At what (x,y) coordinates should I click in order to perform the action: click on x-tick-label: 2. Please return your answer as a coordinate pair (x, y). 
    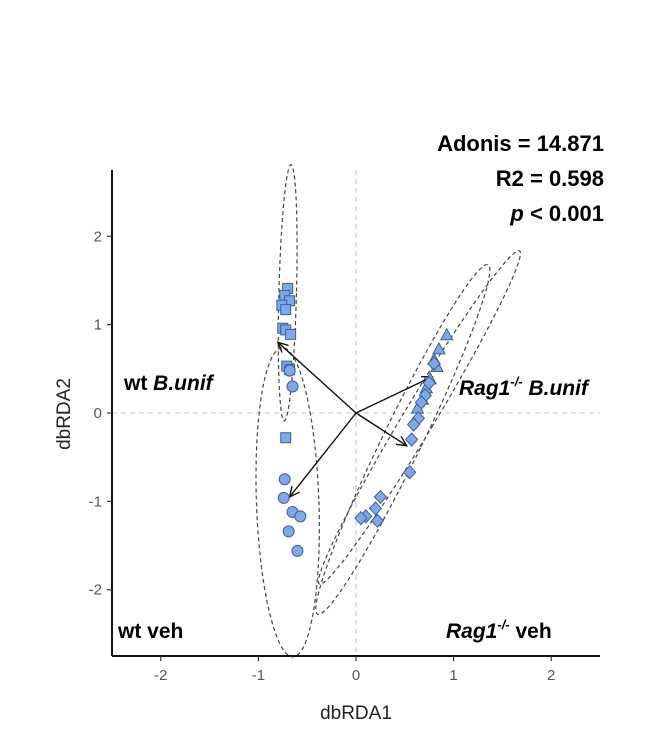
    Looking at the image, I should click on (551, 675).